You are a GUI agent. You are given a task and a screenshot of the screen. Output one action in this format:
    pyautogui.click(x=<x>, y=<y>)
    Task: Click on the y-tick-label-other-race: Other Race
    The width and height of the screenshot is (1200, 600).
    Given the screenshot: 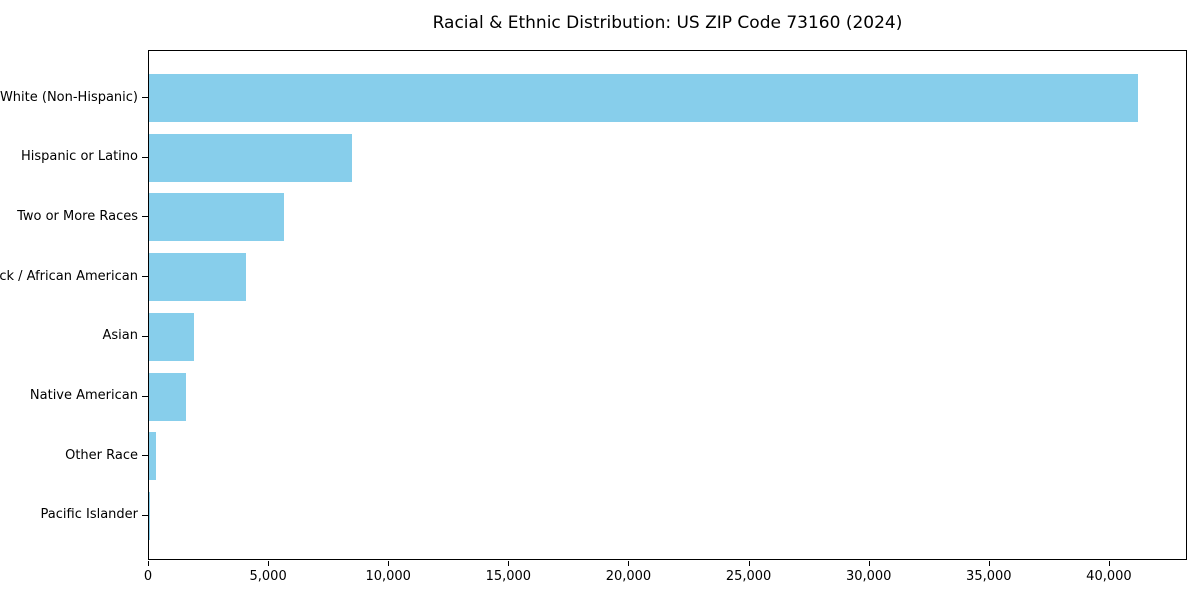 What is the action you would take?
    pyautogui.click(x=101, y=455)
    